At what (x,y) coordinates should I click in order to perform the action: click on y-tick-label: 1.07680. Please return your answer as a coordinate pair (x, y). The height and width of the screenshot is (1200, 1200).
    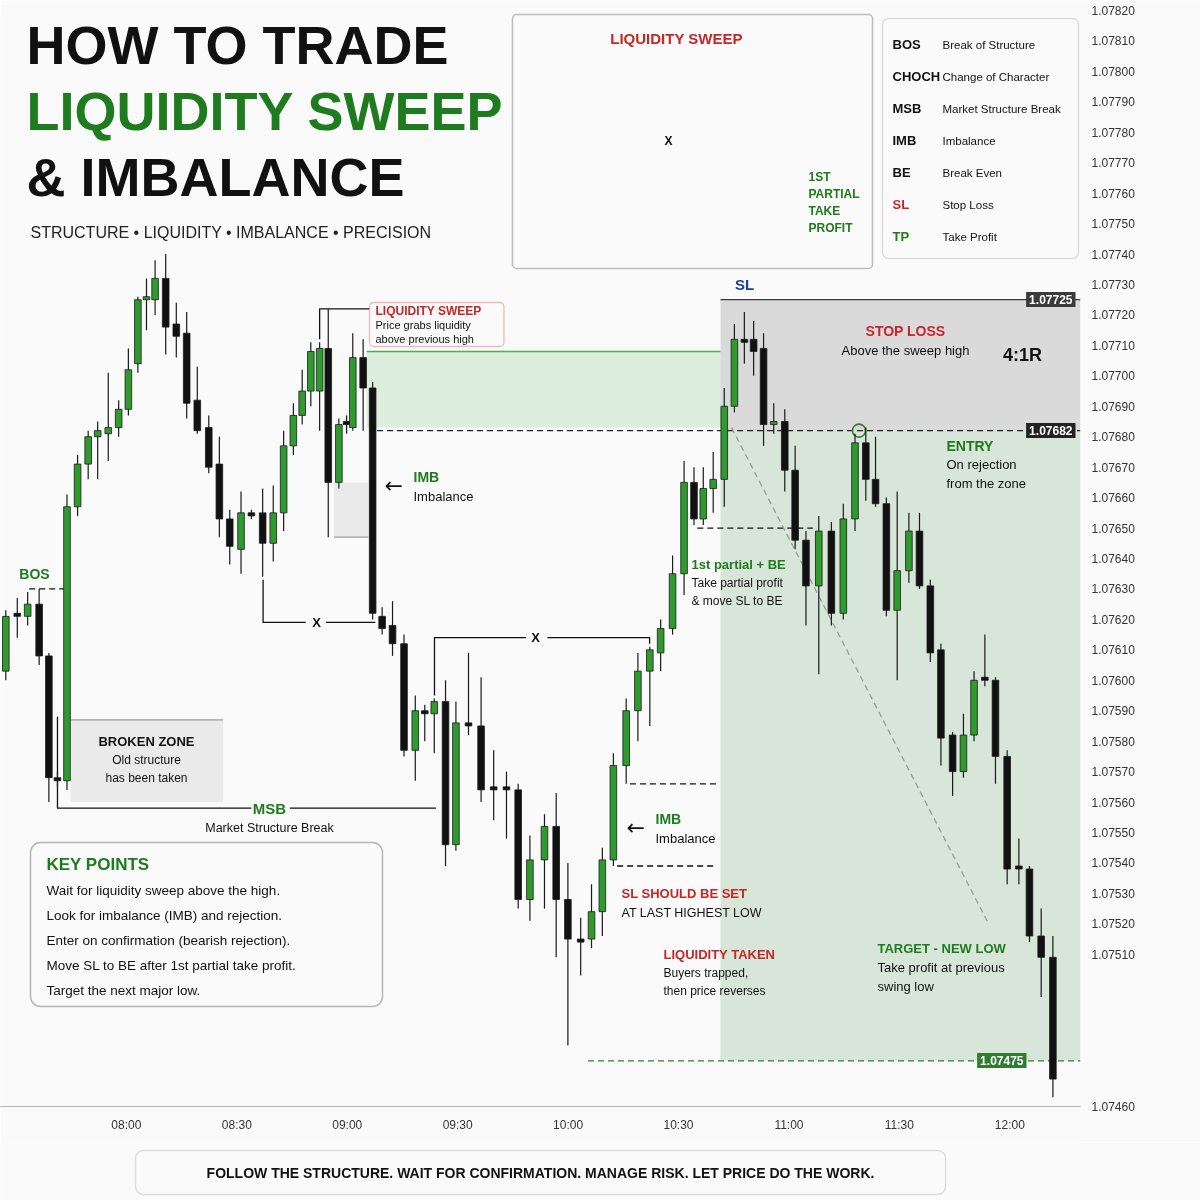
    Looking at the image, I should click on (1113, 437).